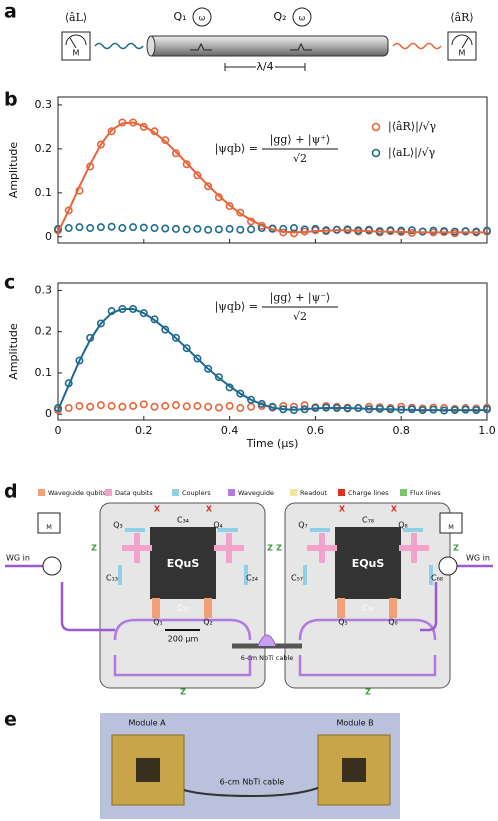  I want to click on waveguide-line, so click(249, 598).